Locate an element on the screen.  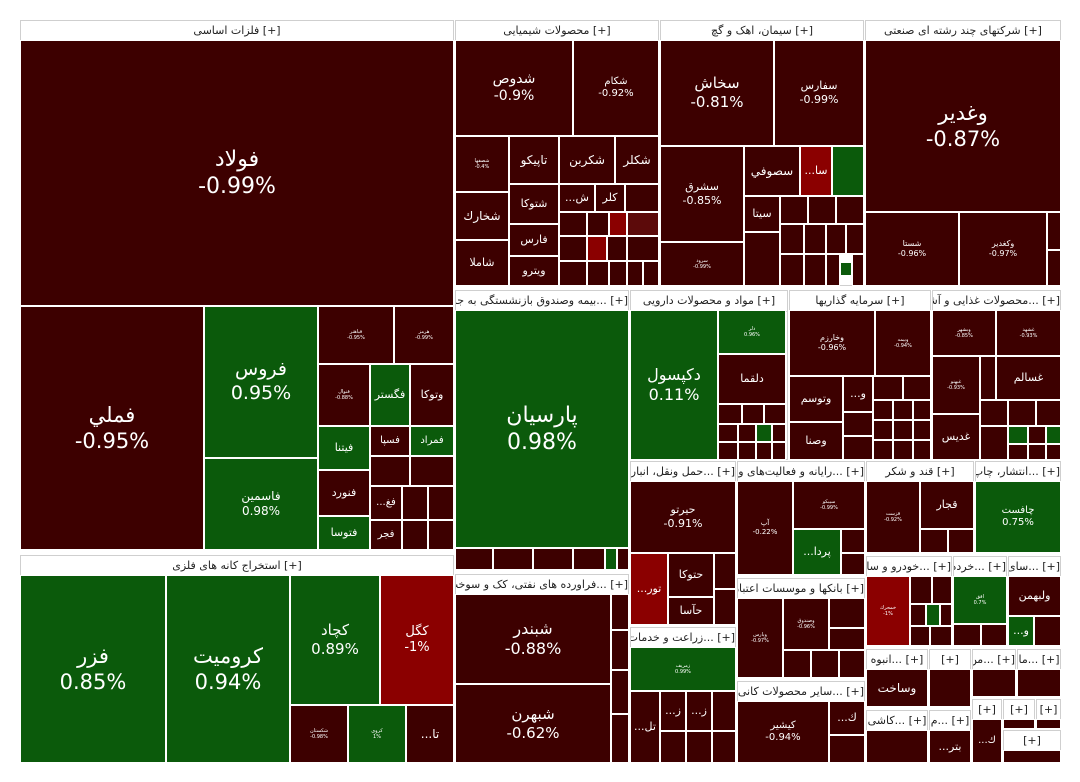
section-header: [+] ...سایر محصولات کانی is located at coordinates (801, 692).